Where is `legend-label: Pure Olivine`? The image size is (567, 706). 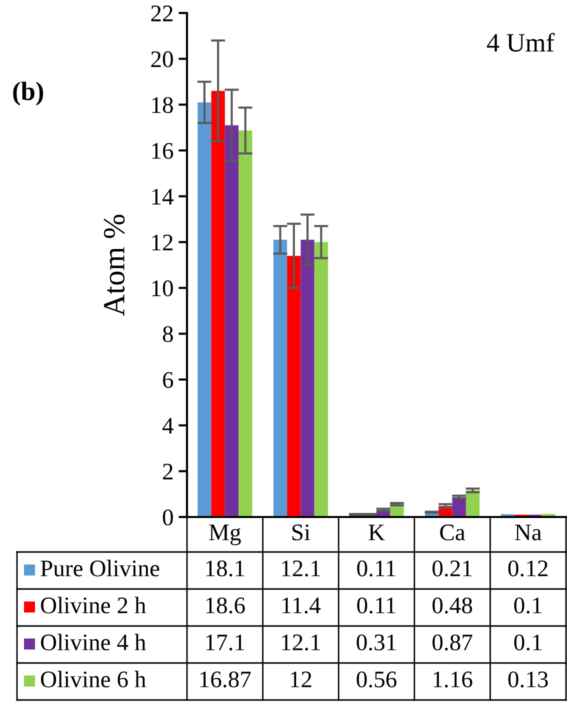
legend-label: Pure Olivine is located at coordinates (100, 568).